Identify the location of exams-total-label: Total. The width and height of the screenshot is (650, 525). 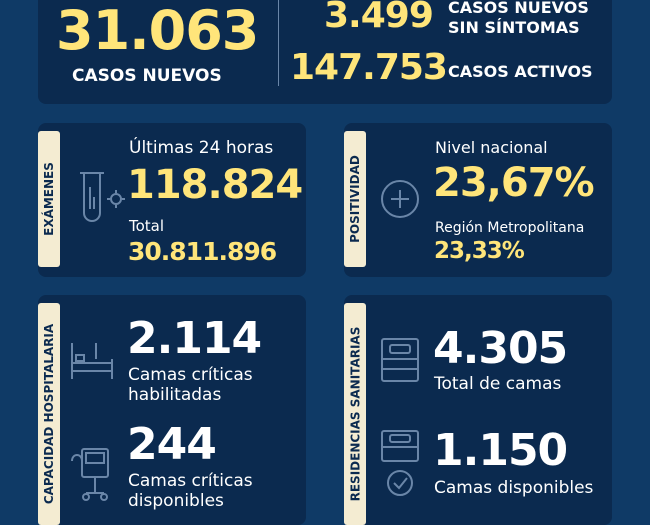
(147, 226).